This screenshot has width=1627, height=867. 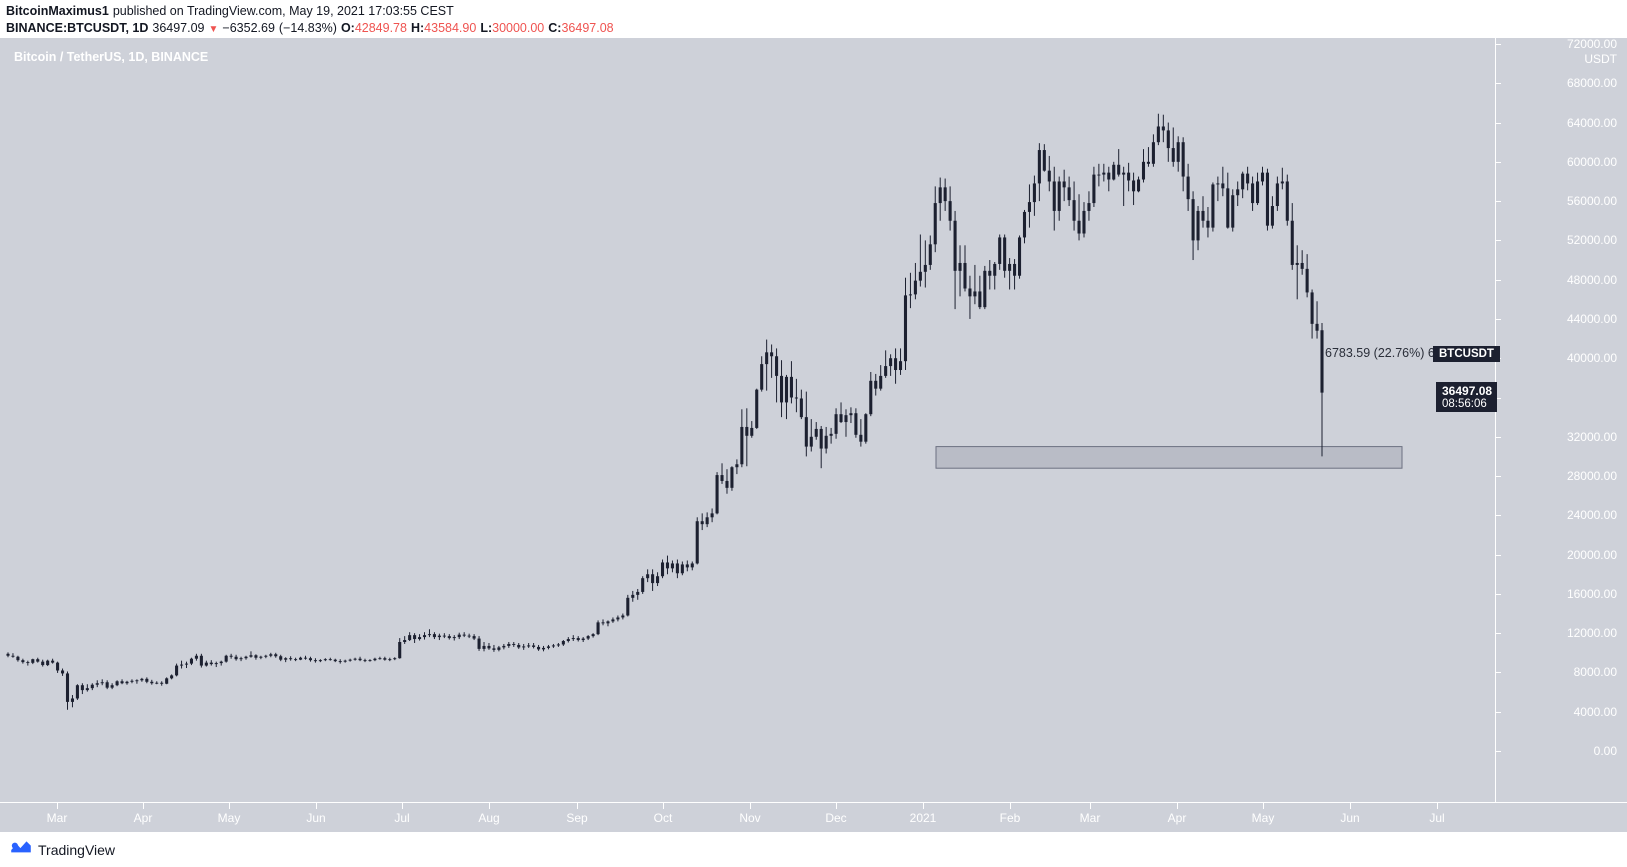 What do you see at coordinates (1466, 353) in the screenshot?
I see `symbol-price-badge: BTCUSDT` at bounding box center [1466, 353].